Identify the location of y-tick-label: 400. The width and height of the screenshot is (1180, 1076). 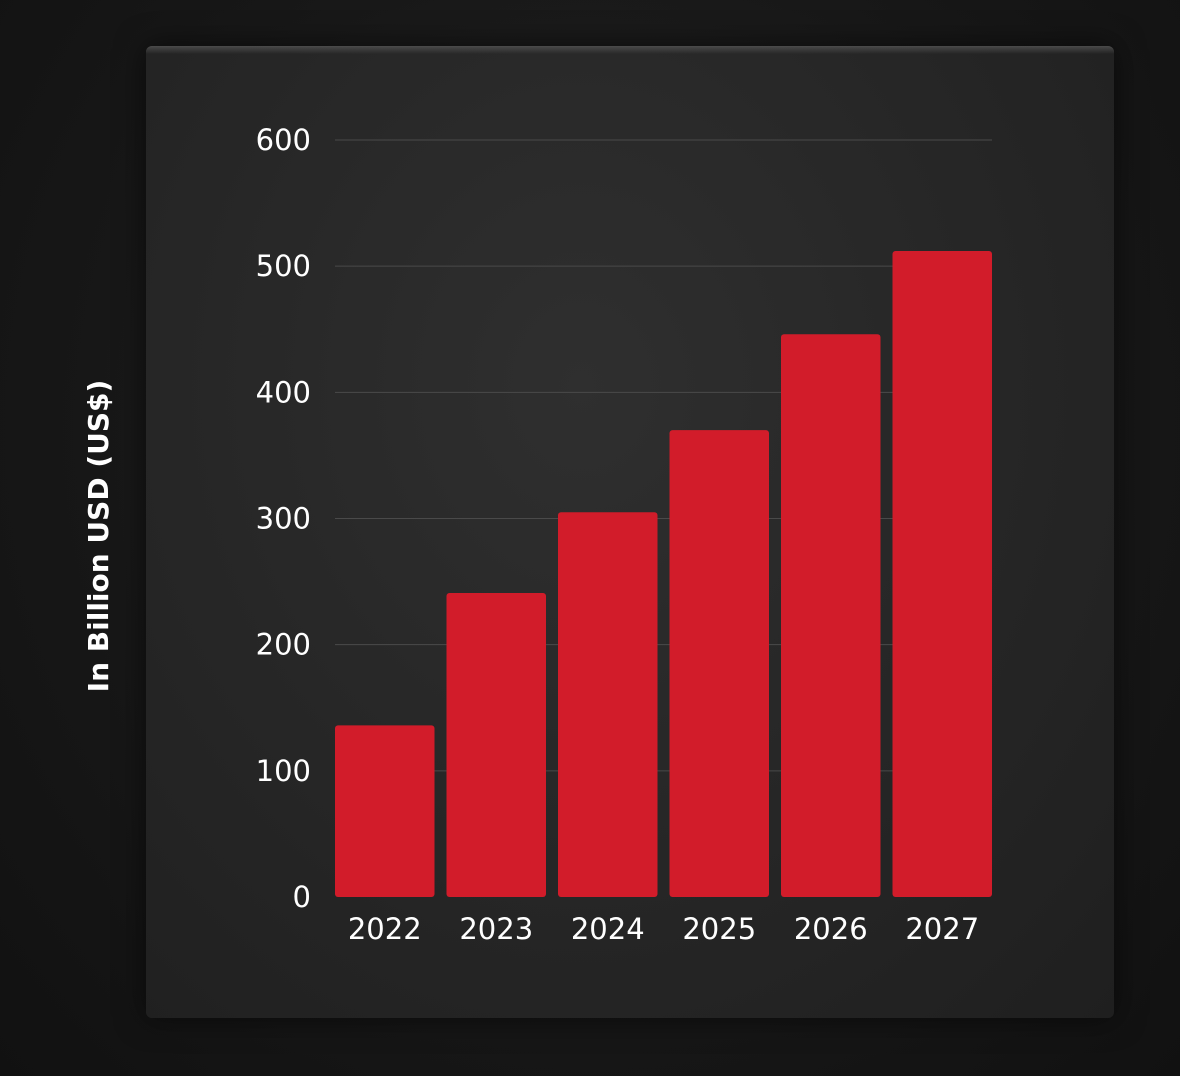
(283, 392).